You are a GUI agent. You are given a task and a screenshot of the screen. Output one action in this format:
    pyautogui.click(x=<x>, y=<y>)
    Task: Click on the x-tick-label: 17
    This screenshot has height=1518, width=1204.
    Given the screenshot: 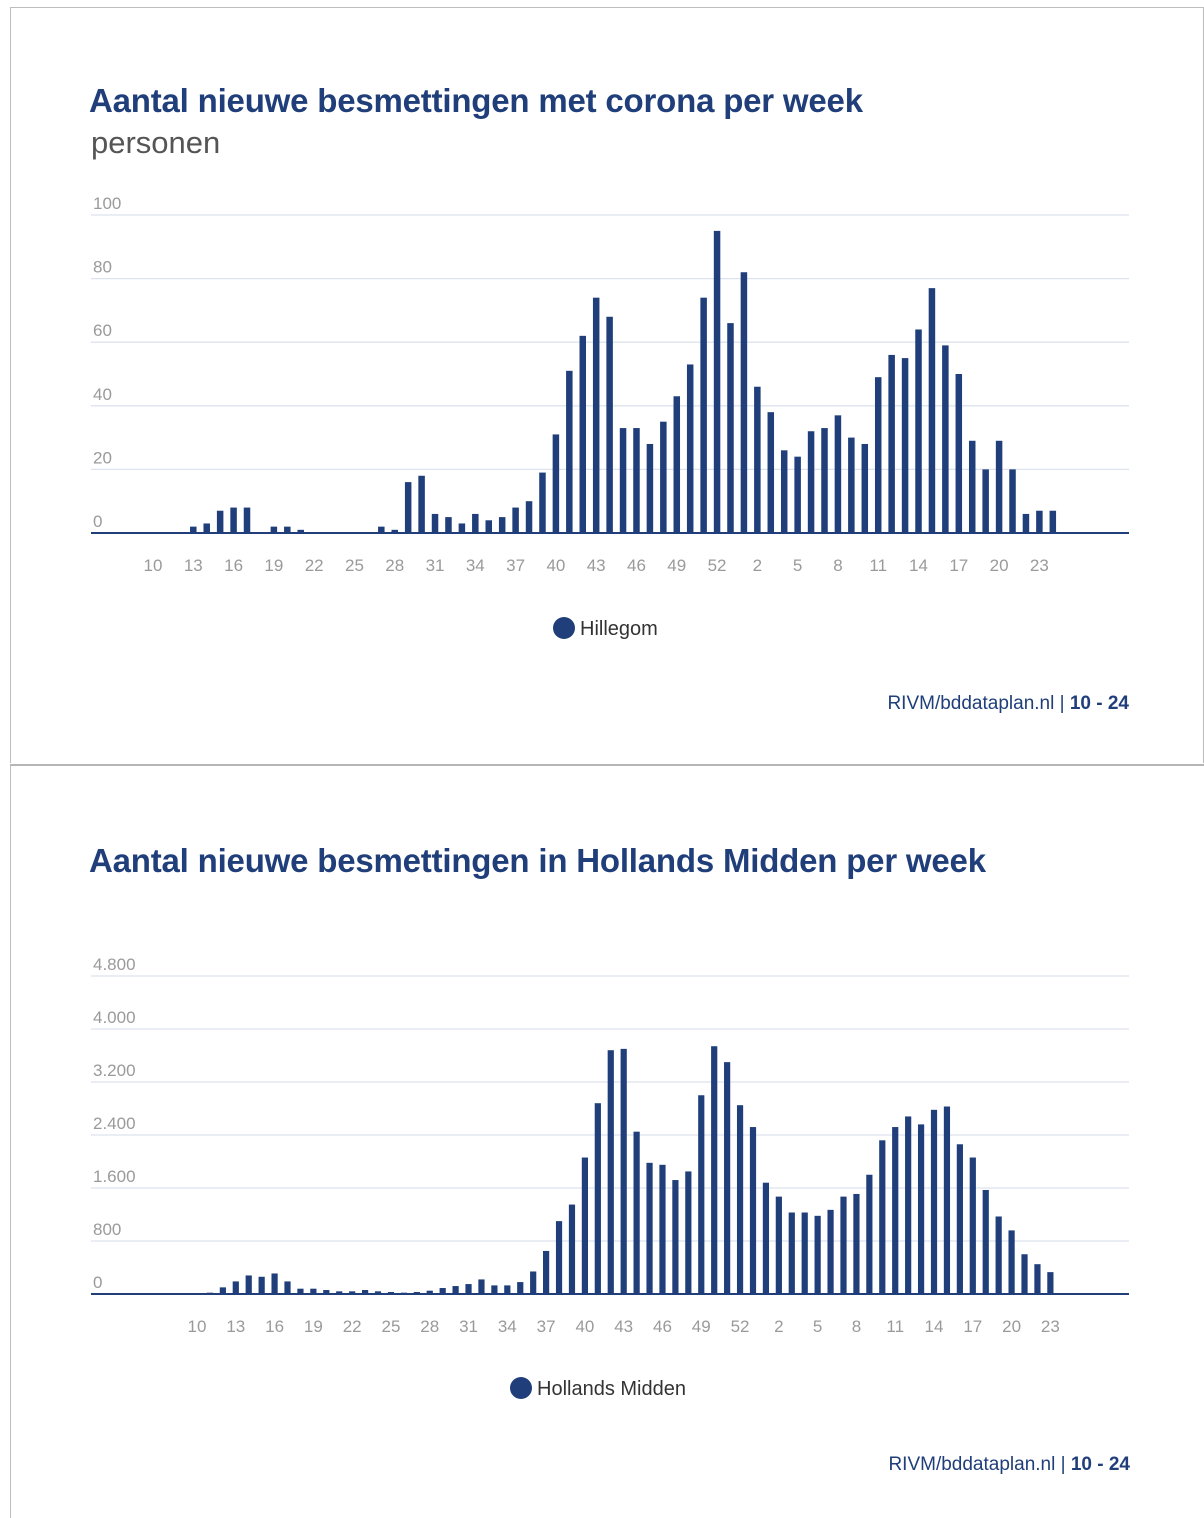 What is the action you would take?
    pyautogui.click(x=958, y=565)
    